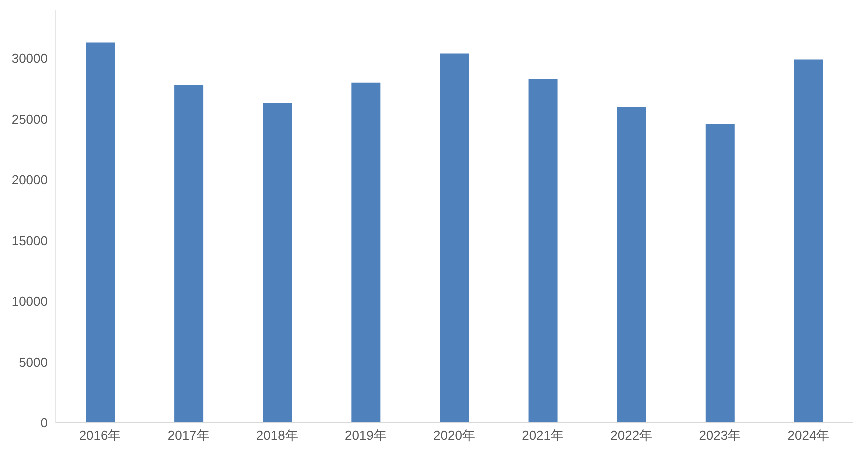  Describe the element at coordinates (809, 436) in the screenshot. I see `x-tick-label: 2024年` at that location.